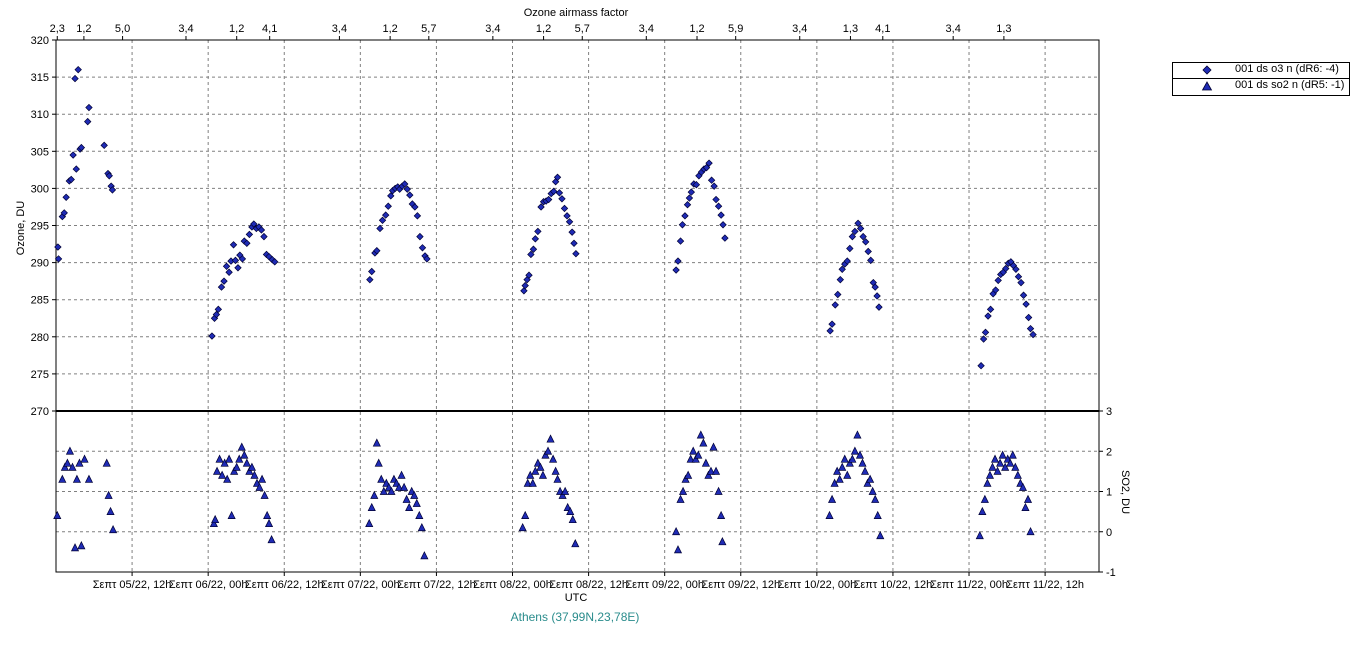 The image size is (1361, 645). What do you see at coordinates (817, 585) in the screenshot?
I see `x-tick-label: Σεπτ 10/22, 00h` at bounding box center [817, 585].